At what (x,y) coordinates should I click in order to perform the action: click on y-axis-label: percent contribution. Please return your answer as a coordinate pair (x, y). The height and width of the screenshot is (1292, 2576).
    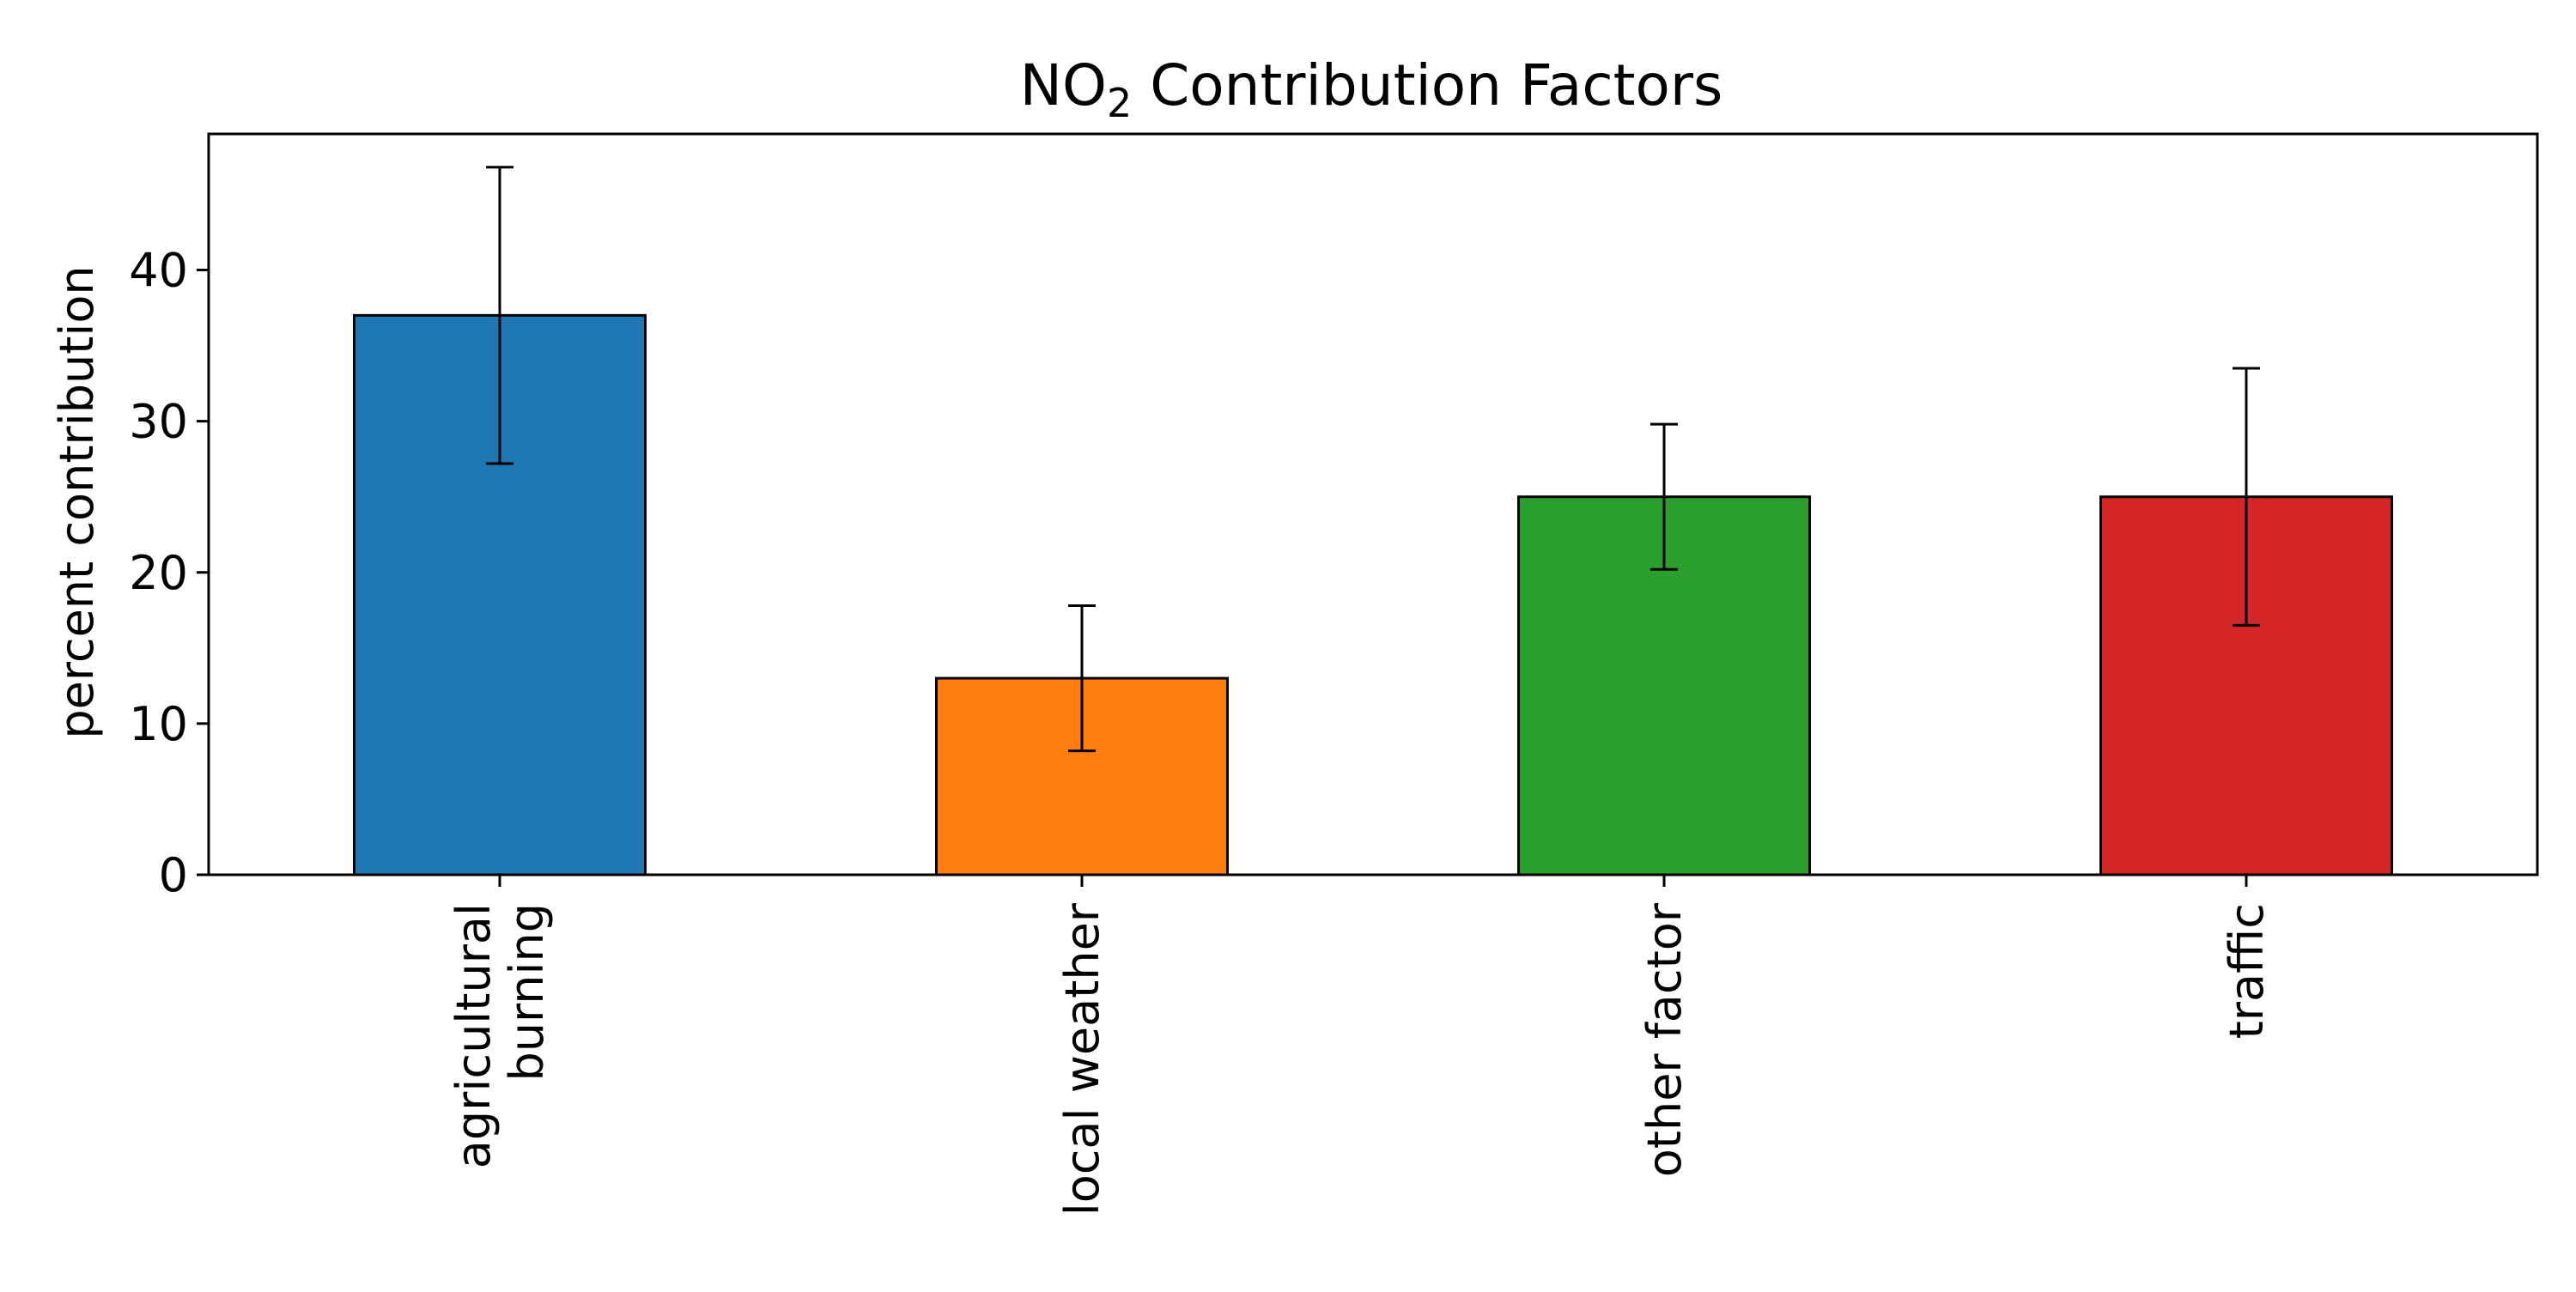
    Looking at the image, I should click on (77, 501).